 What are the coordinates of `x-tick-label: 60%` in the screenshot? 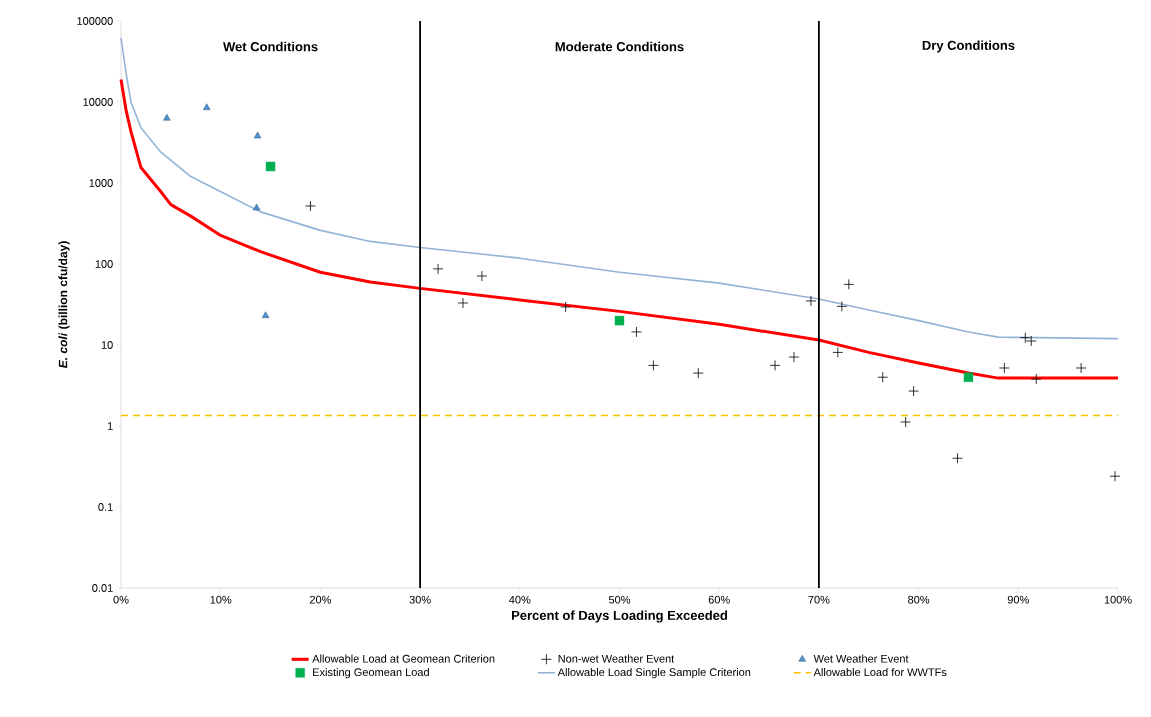 It's located at (719, 599).